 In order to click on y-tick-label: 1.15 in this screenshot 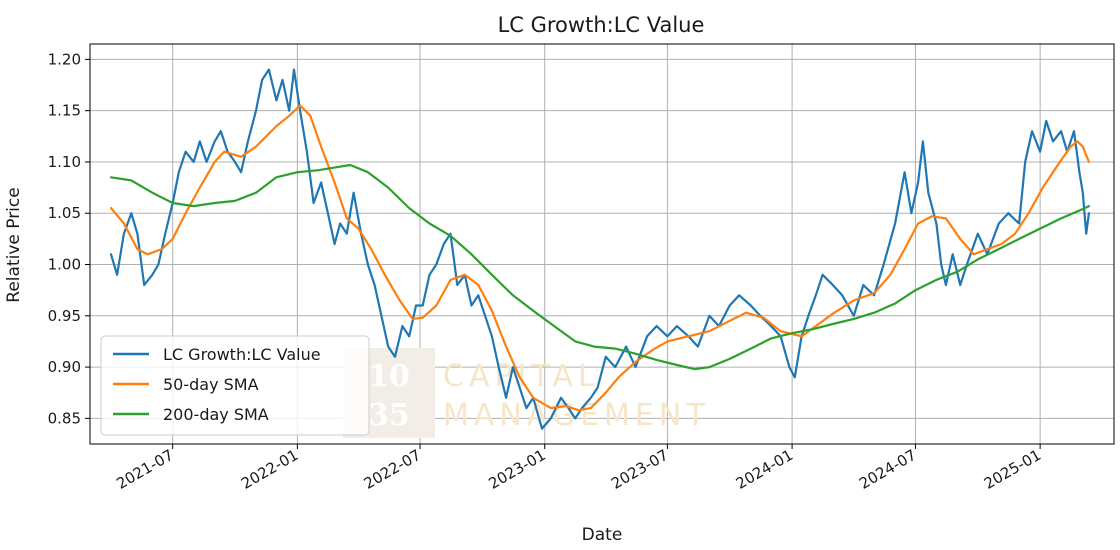, I will do `click(64, 111)`.